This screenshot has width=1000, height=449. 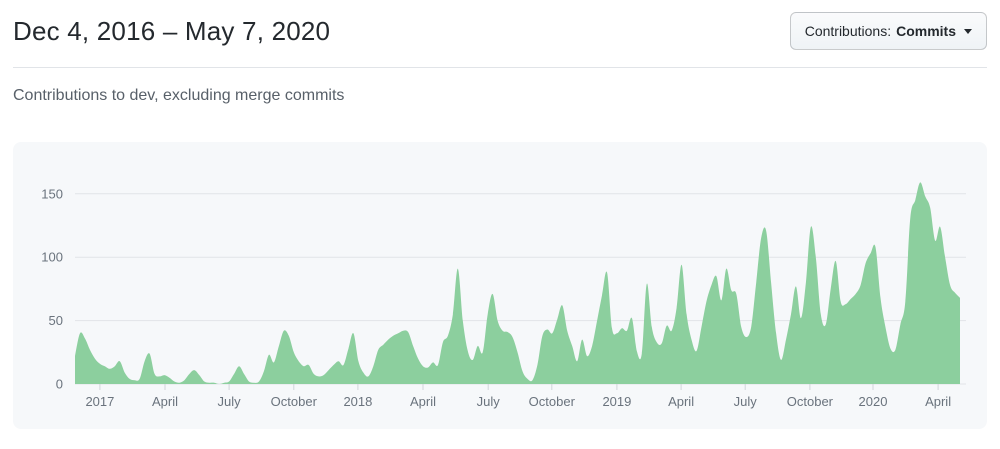 I want to click on svg-text: 0, so click(x=59, y=384).